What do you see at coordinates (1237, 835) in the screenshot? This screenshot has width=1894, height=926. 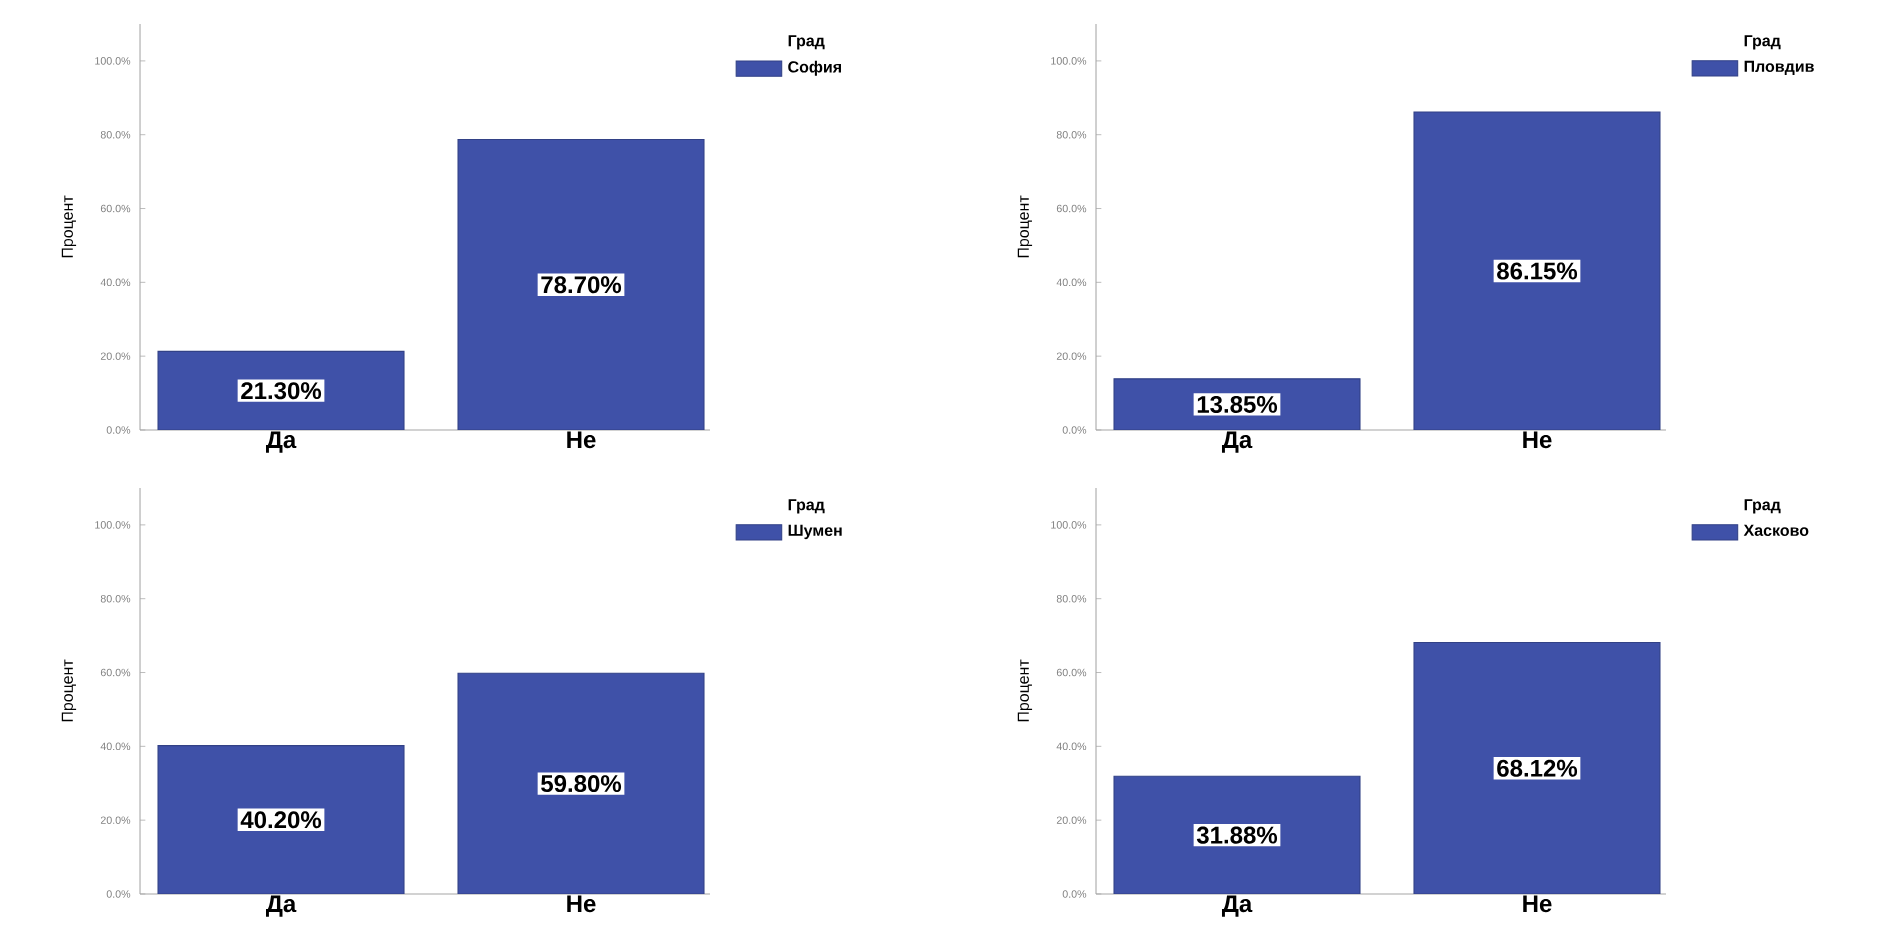 I see `data-label: 31.88%` at bounding box center [1237, 835].